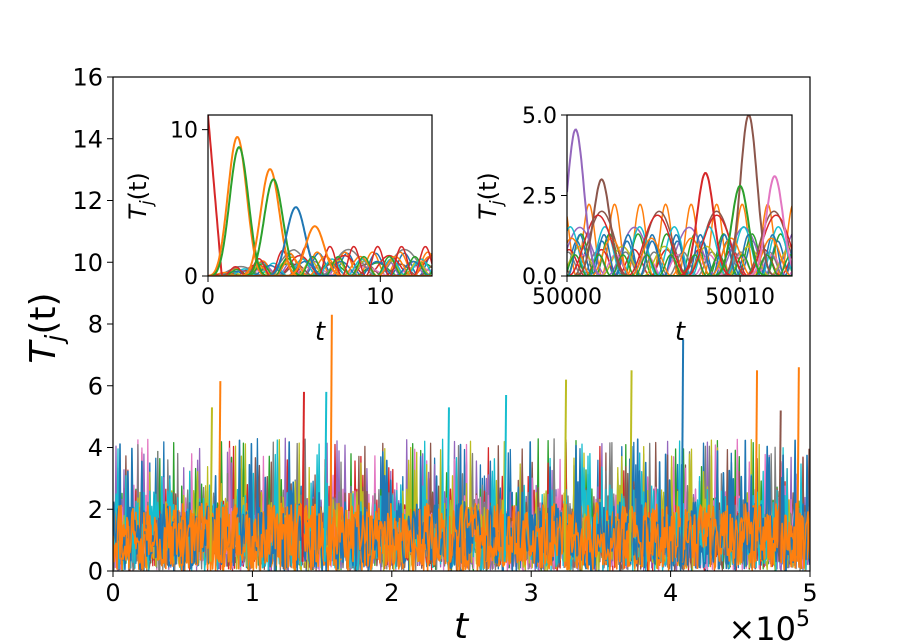 The height and width of the screenshot is (641, 900). Describe the element at coordinates (252, 593) in the screenshot. I see `0-x-tick-label: 1` at that location.